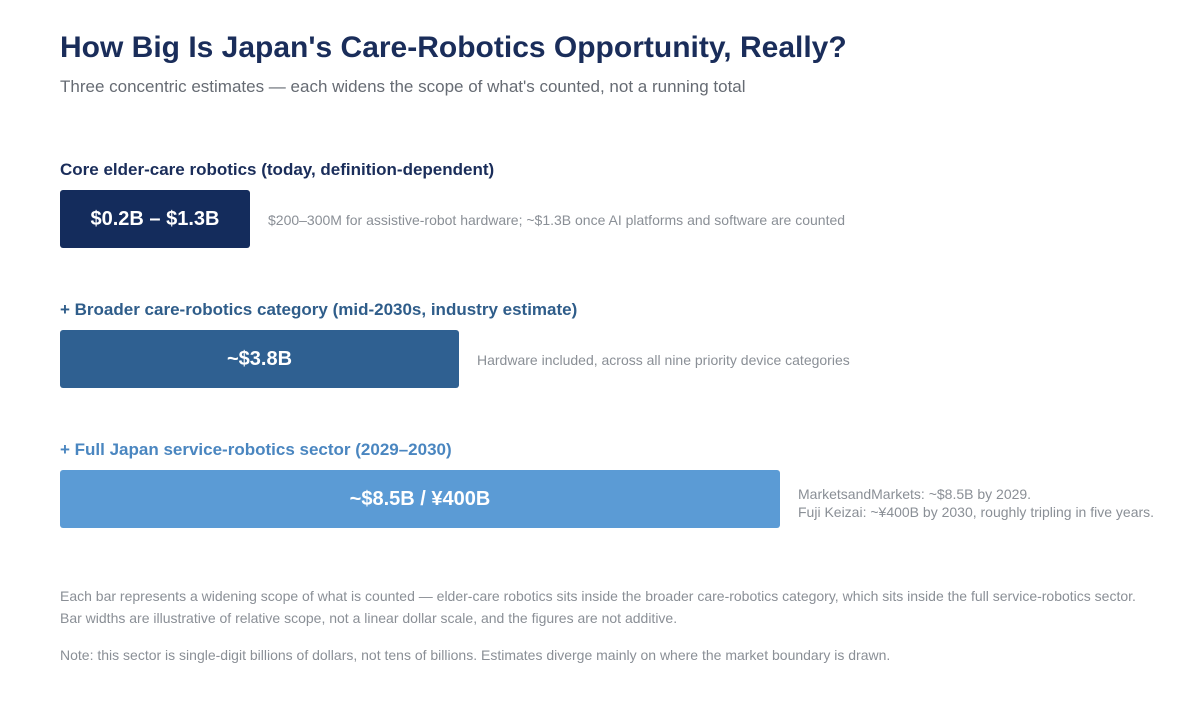 This screenshot has height=720, width=1200. Describe the element at coordinates (915, 494) in the screenshot. I see `annotation-line: MarketsandMarkets: ~$8.5B by 2029.` at that location.